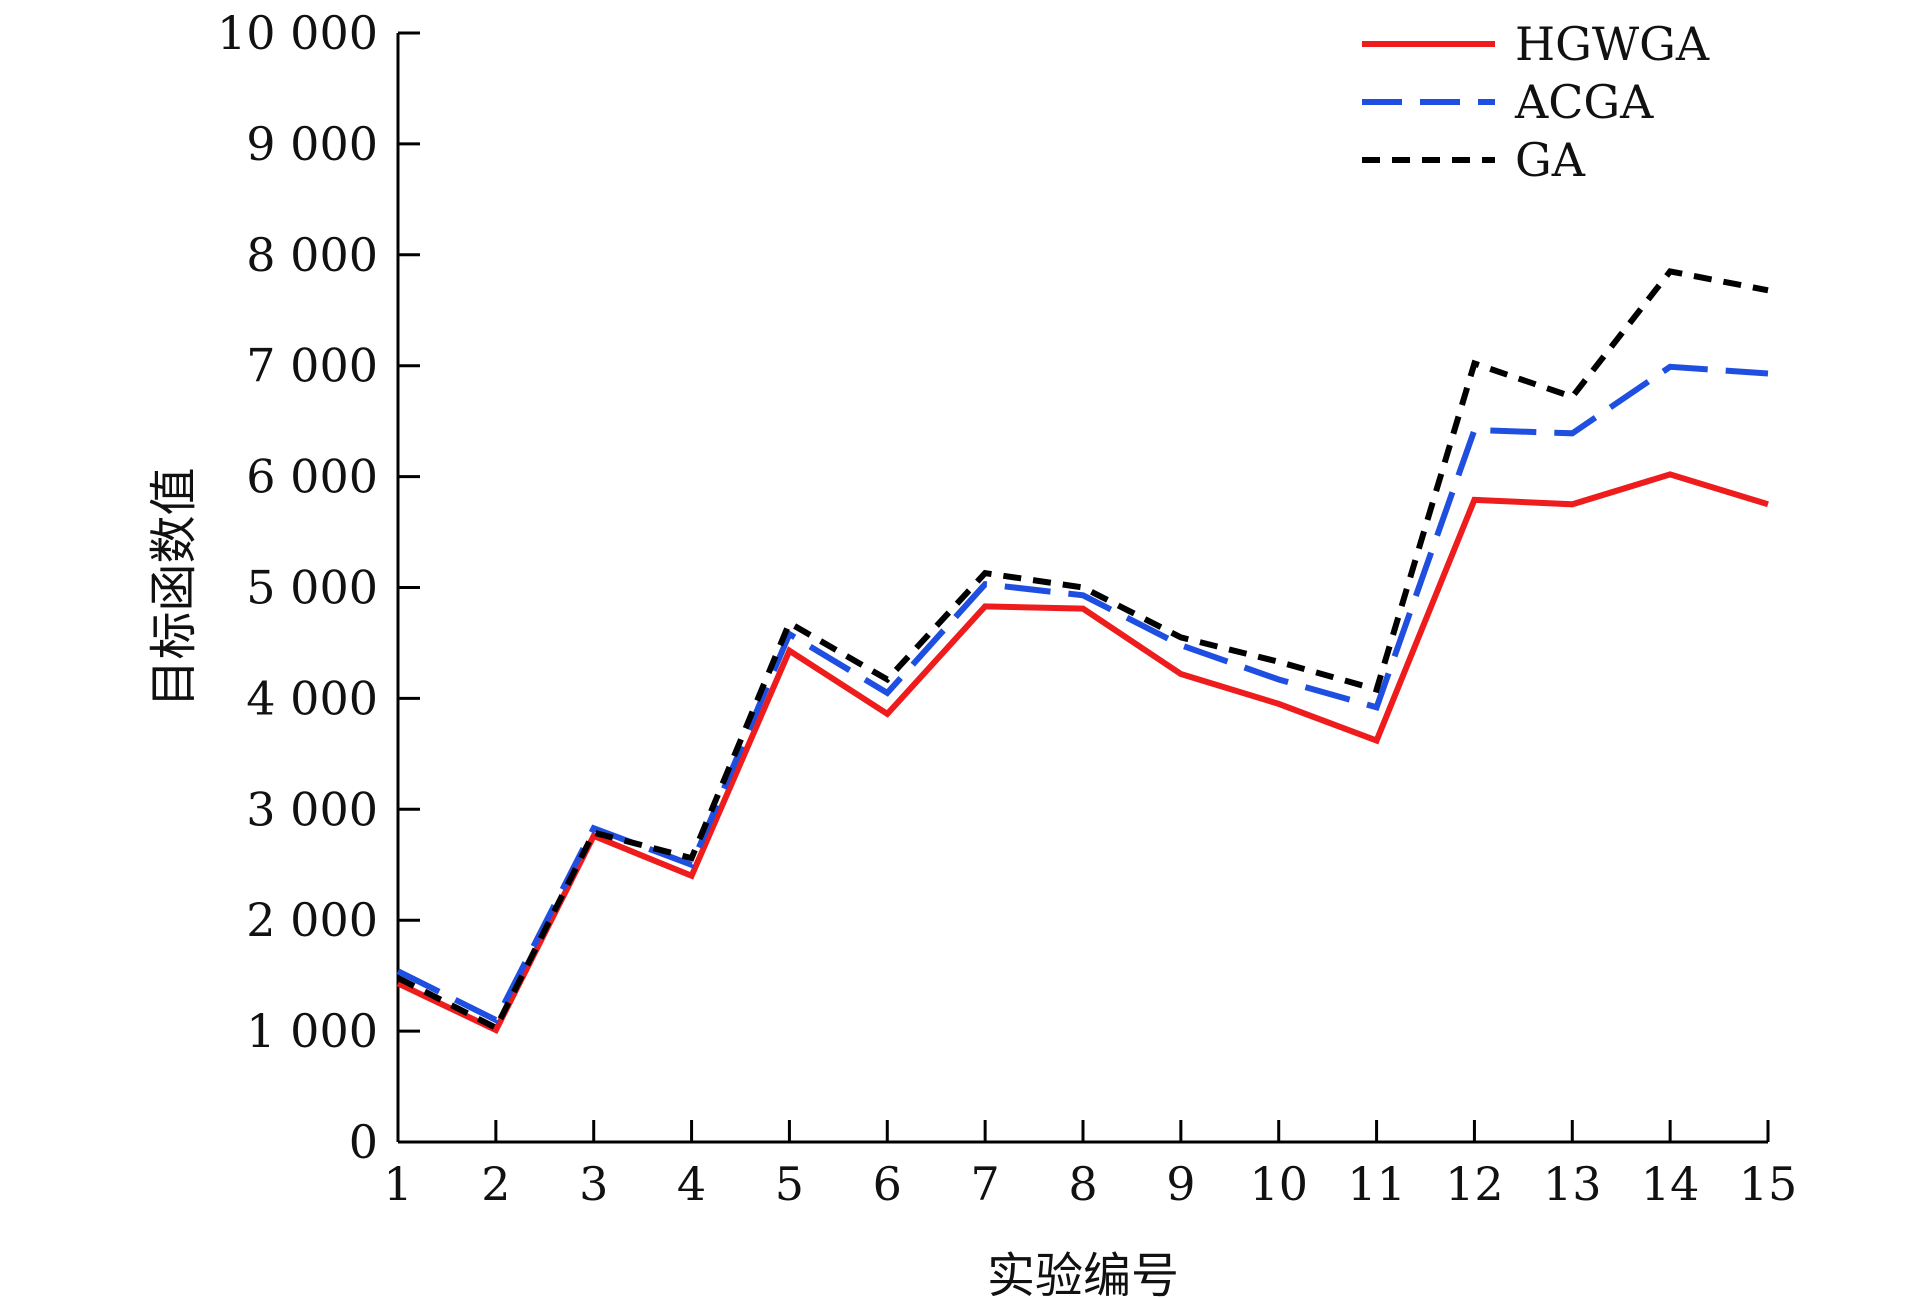 This screenshot has width=1913, height=1299. What do you see at coordinates (495, 1184) in the screenshot?
I see `x-tick-label: 2` at bounding box center [495, 1184].